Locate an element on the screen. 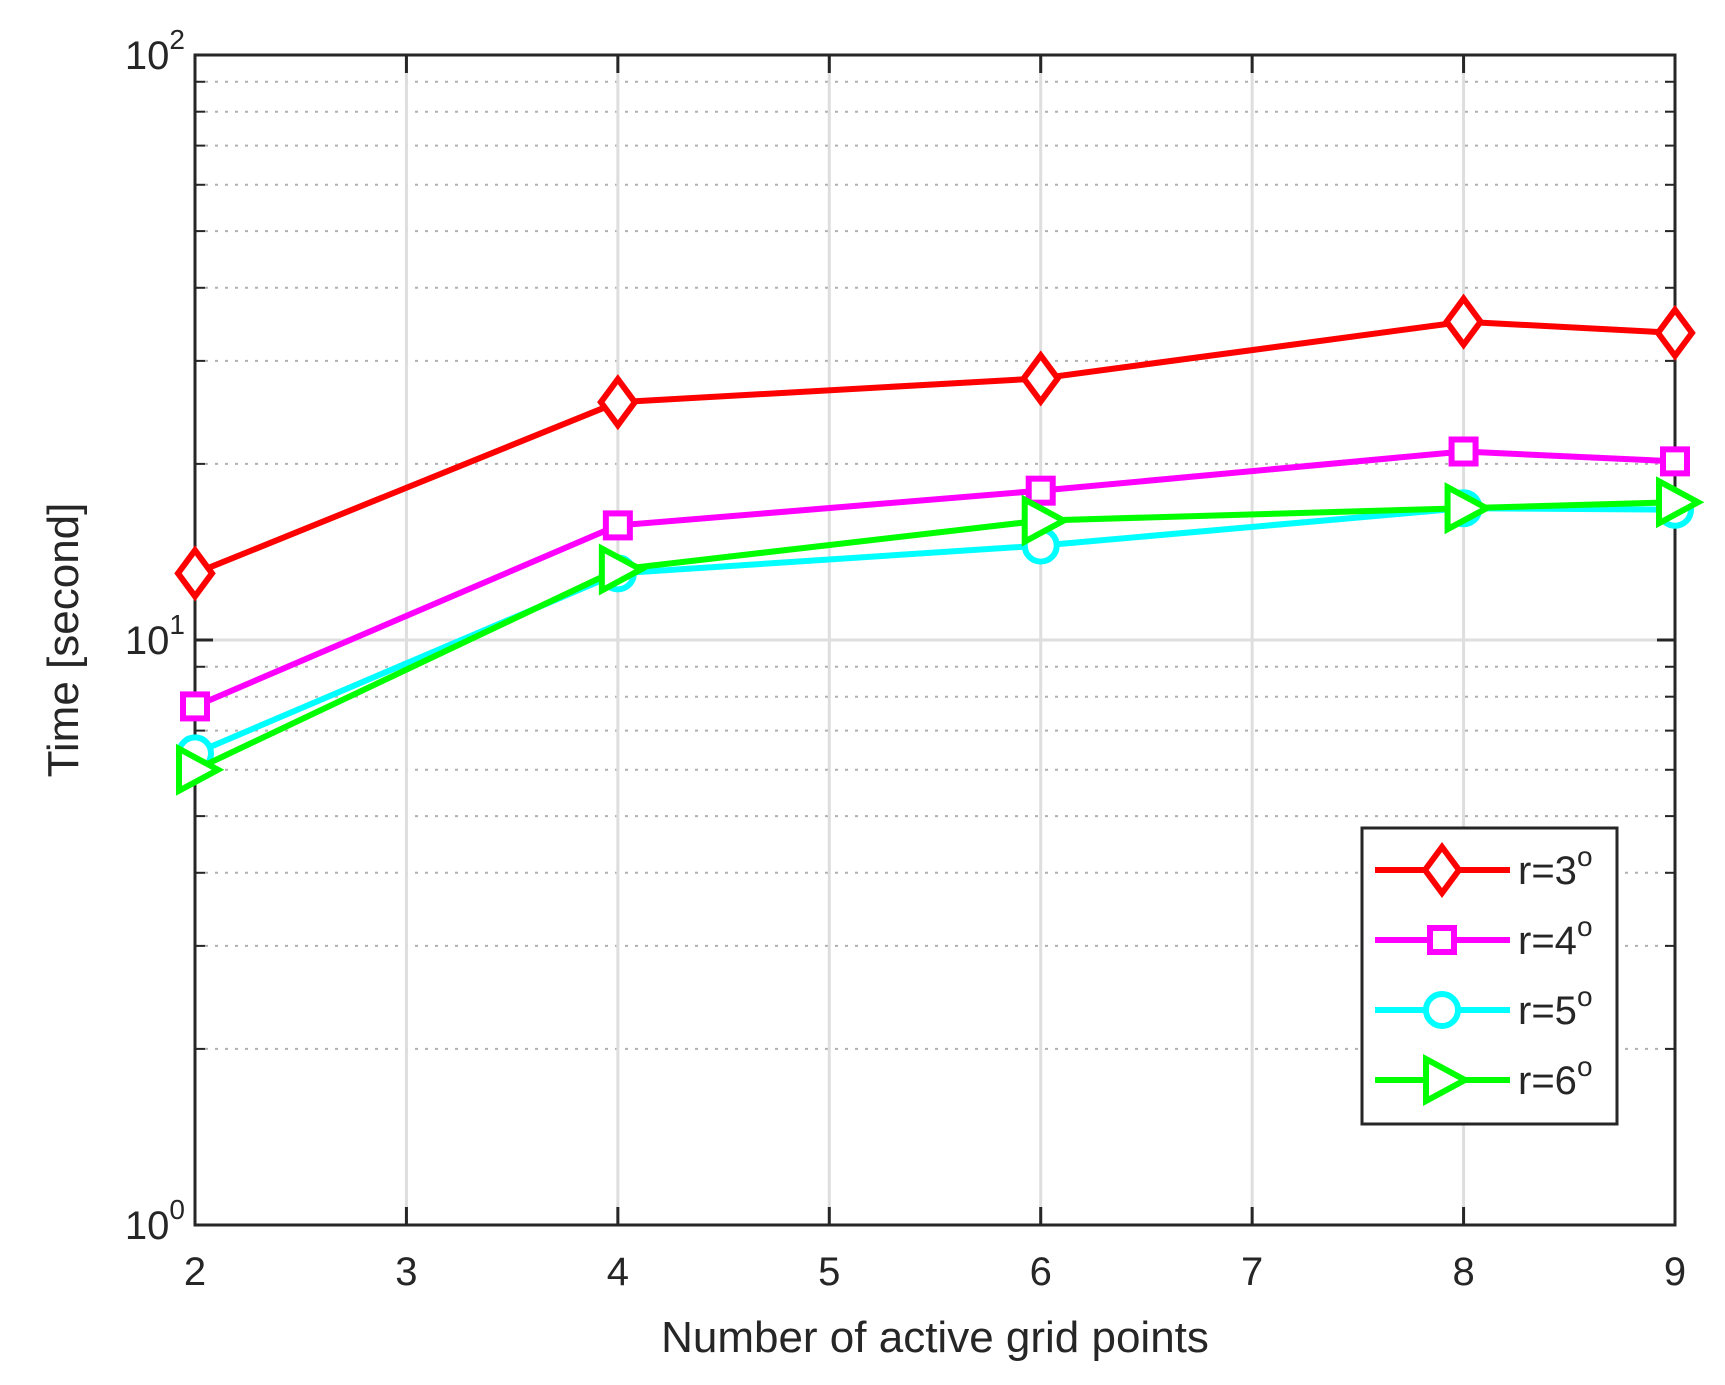 The height and width of the screenshot is (1385, 1725). legend-name: r=6 is located at coordinates (1547, 1081).